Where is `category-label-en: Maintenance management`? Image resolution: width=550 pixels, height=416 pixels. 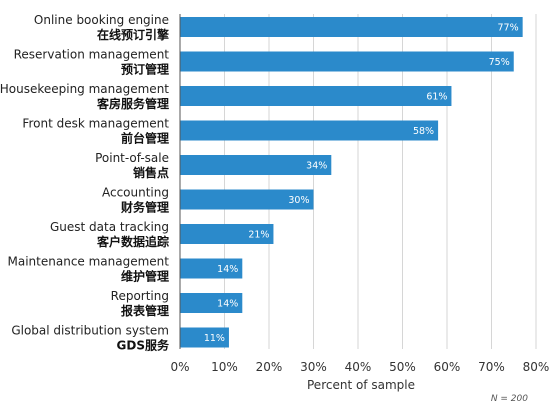 category-label-en: Maintenance management is located at coordinates (89, 262).